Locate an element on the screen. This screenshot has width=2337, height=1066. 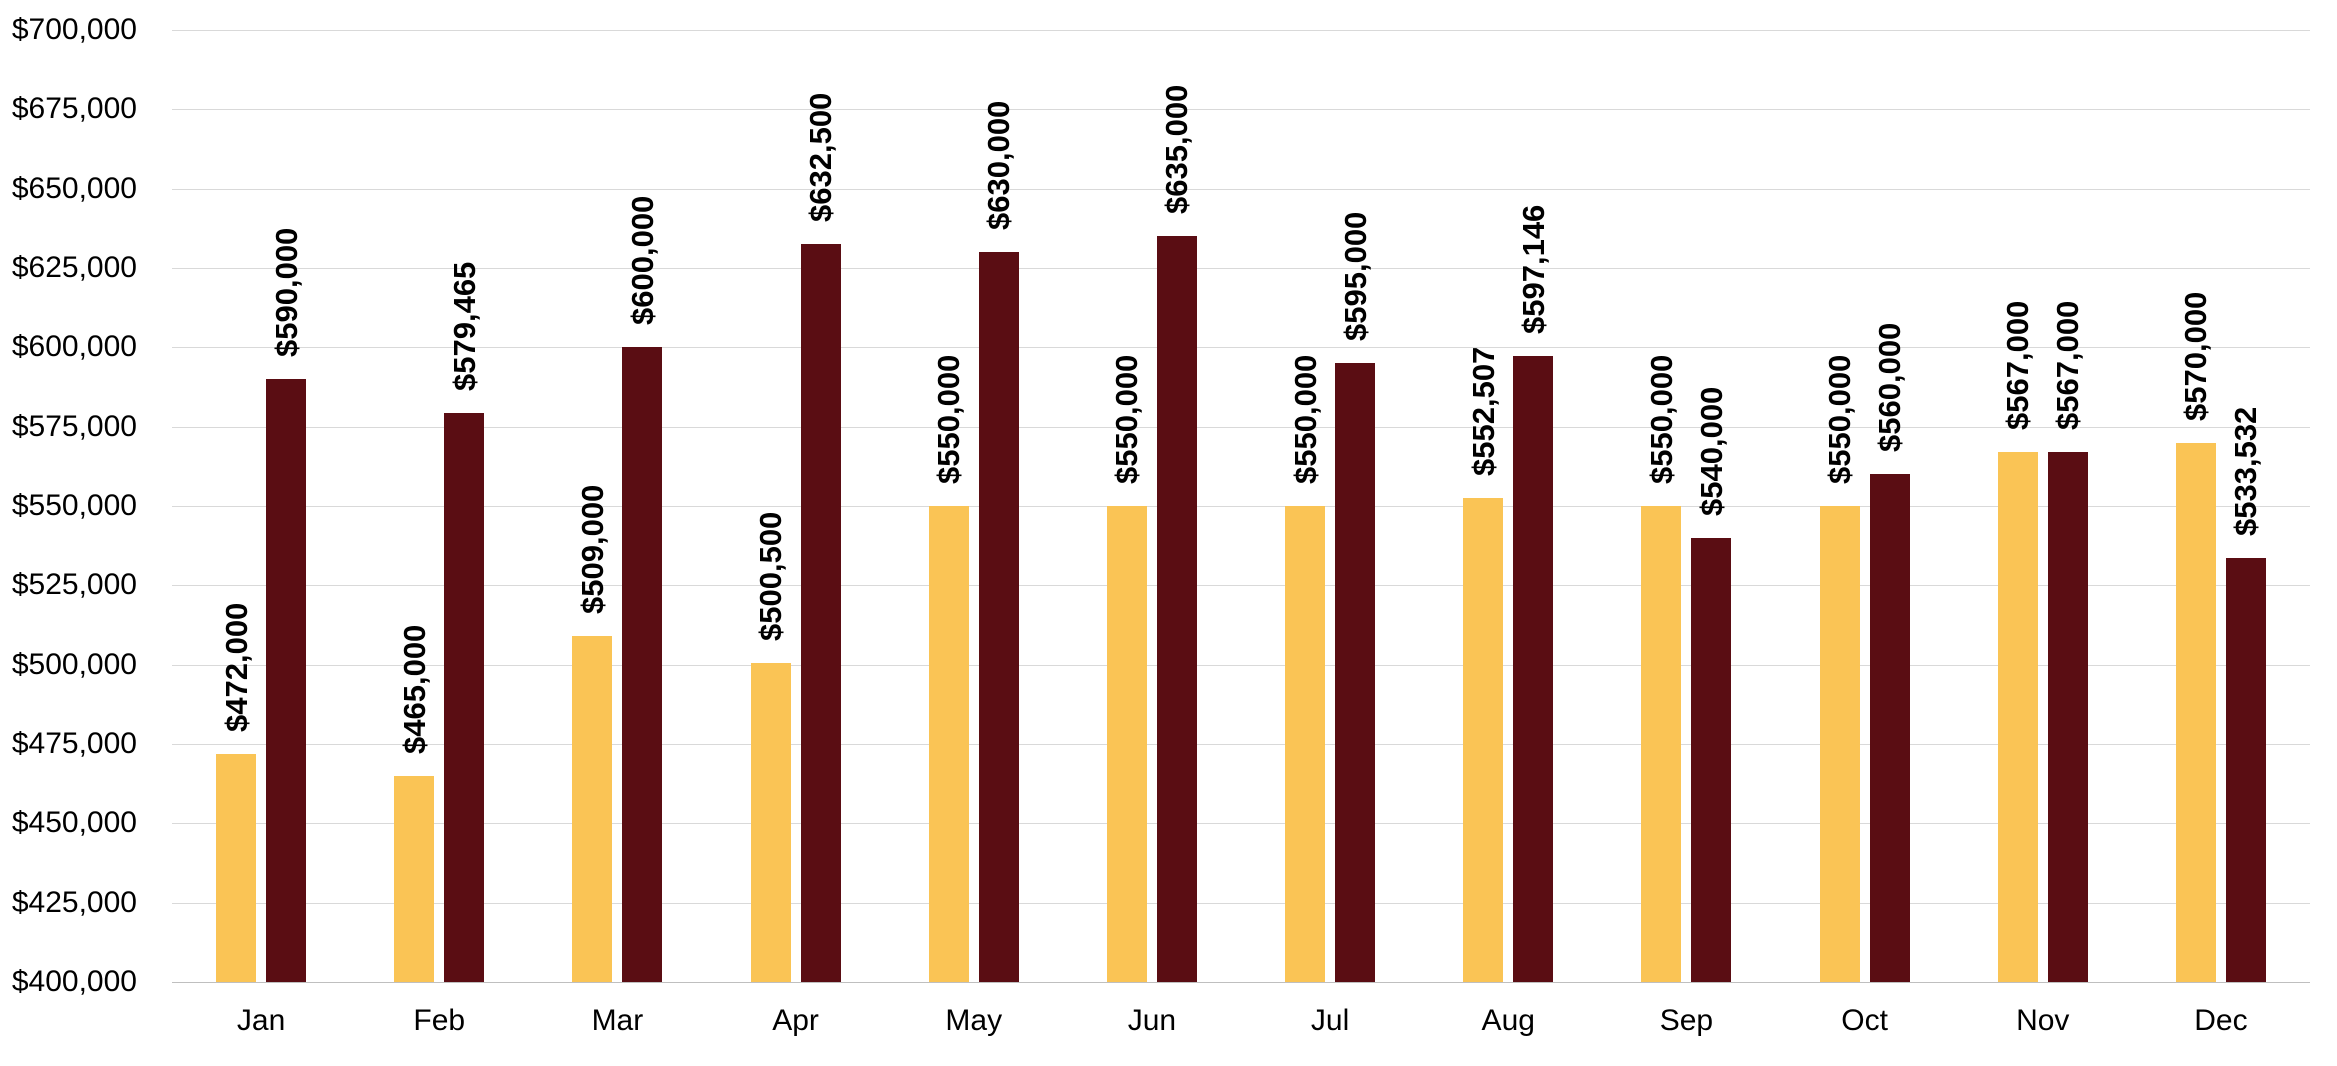
bar-value-label: $570,000 is located at coordinates (2196, 356).